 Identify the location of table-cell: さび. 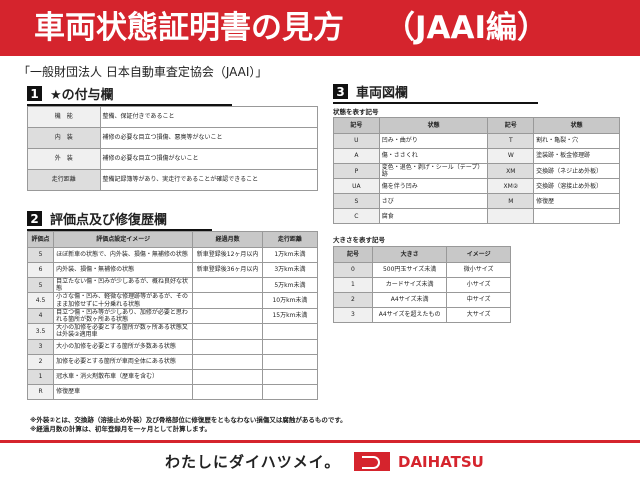
(433, 201).